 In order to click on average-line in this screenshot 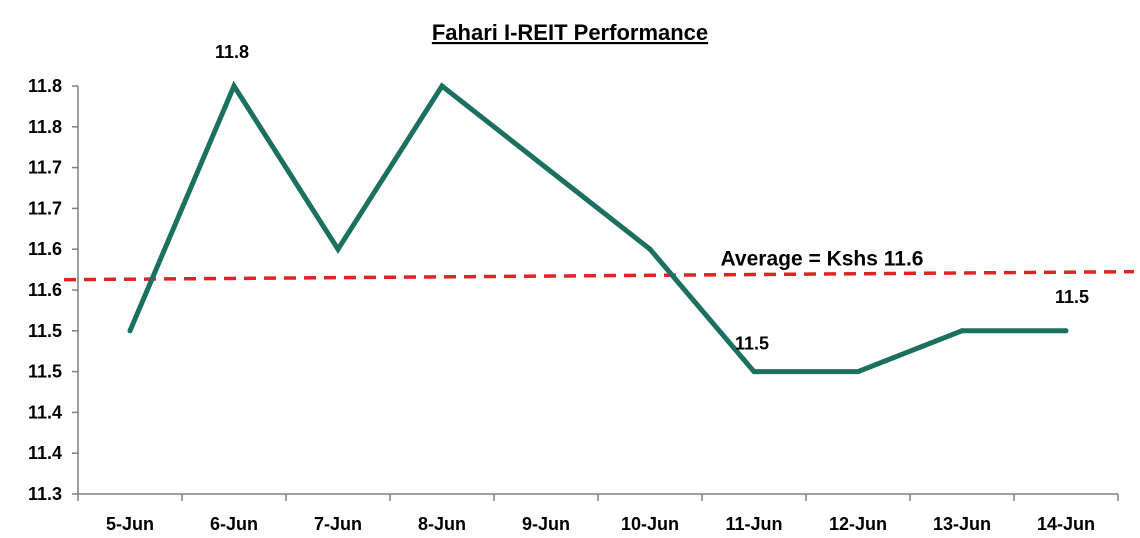, I will do `click(599, 275)`.